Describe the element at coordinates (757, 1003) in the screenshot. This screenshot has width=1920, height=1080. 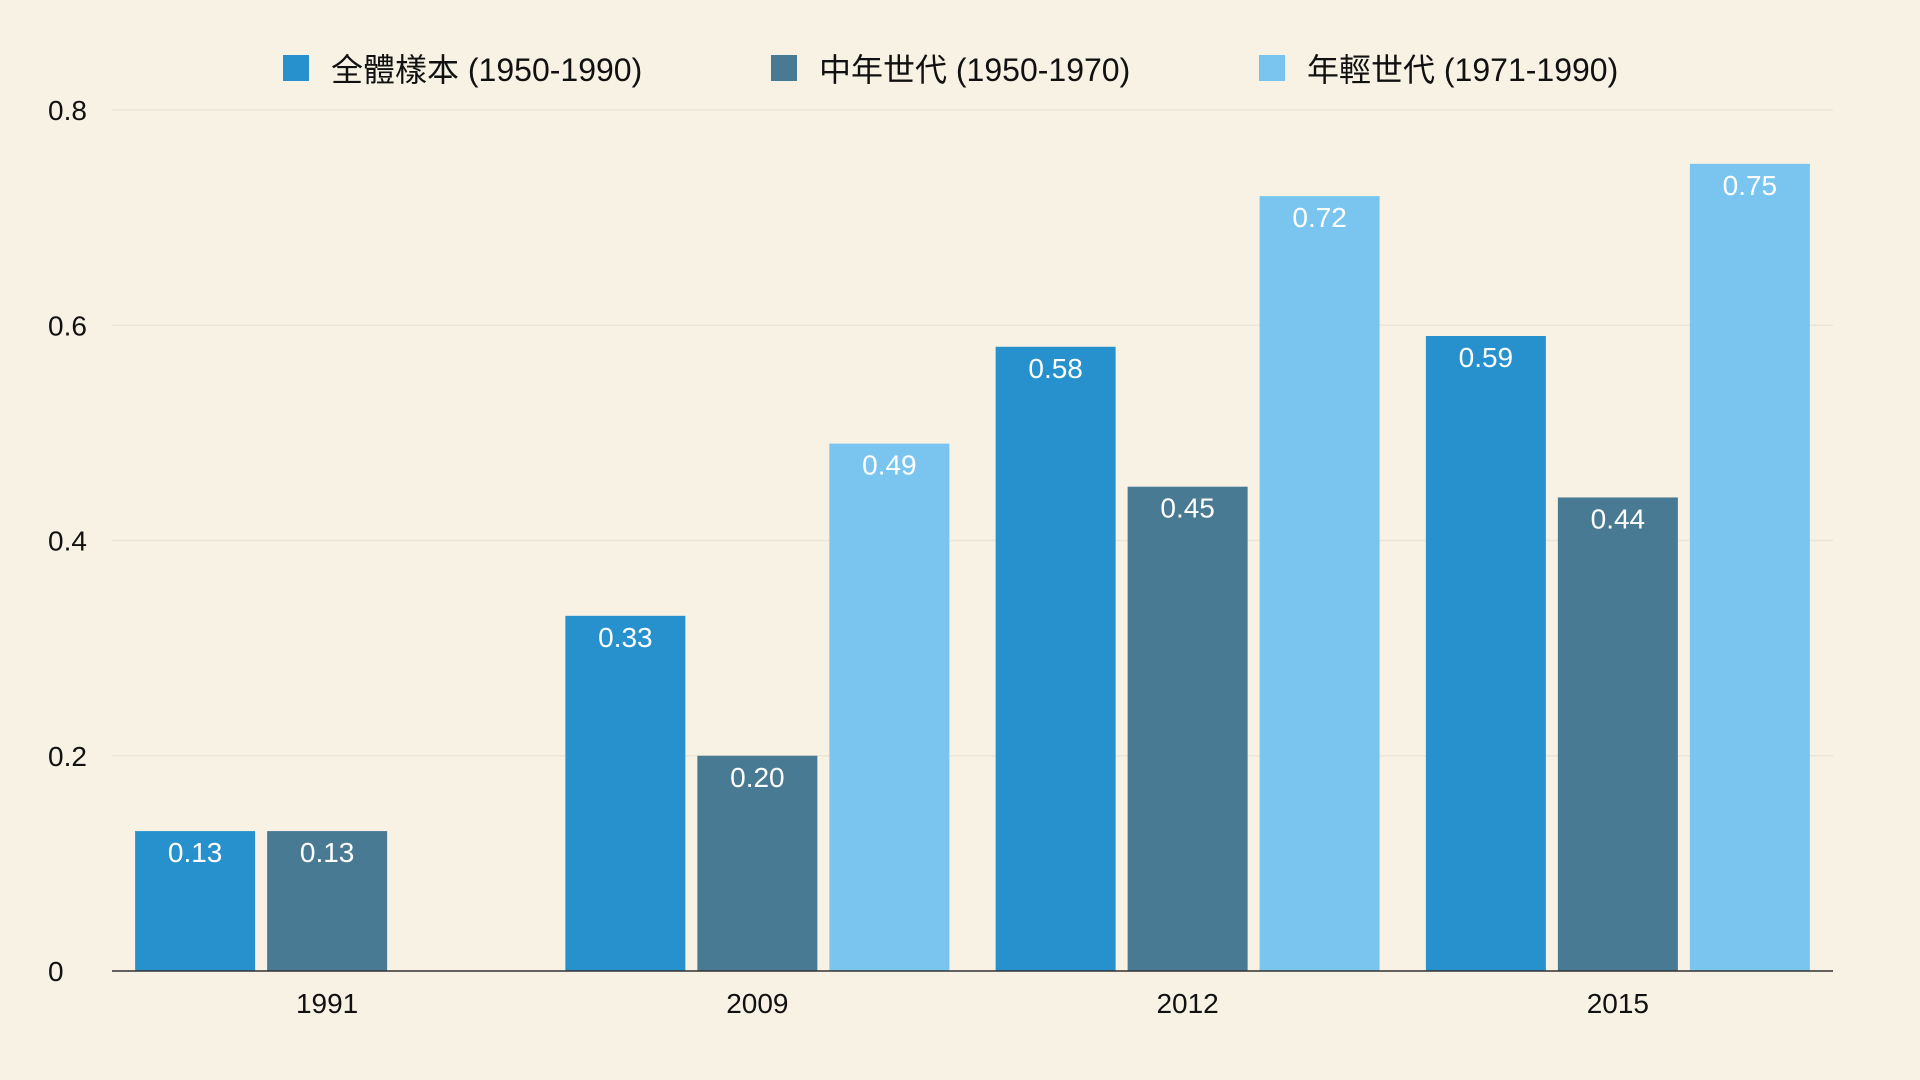
I see `x-tick-label: 2009` at that location.